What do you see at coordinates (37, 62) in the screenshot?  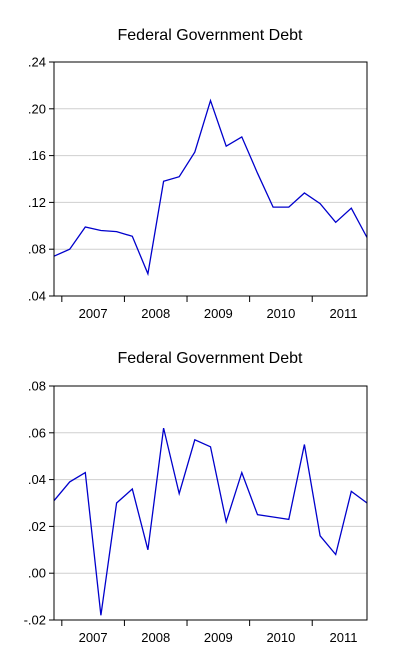 I see `y-tick-label: .24` at bounding box center [37, 62].